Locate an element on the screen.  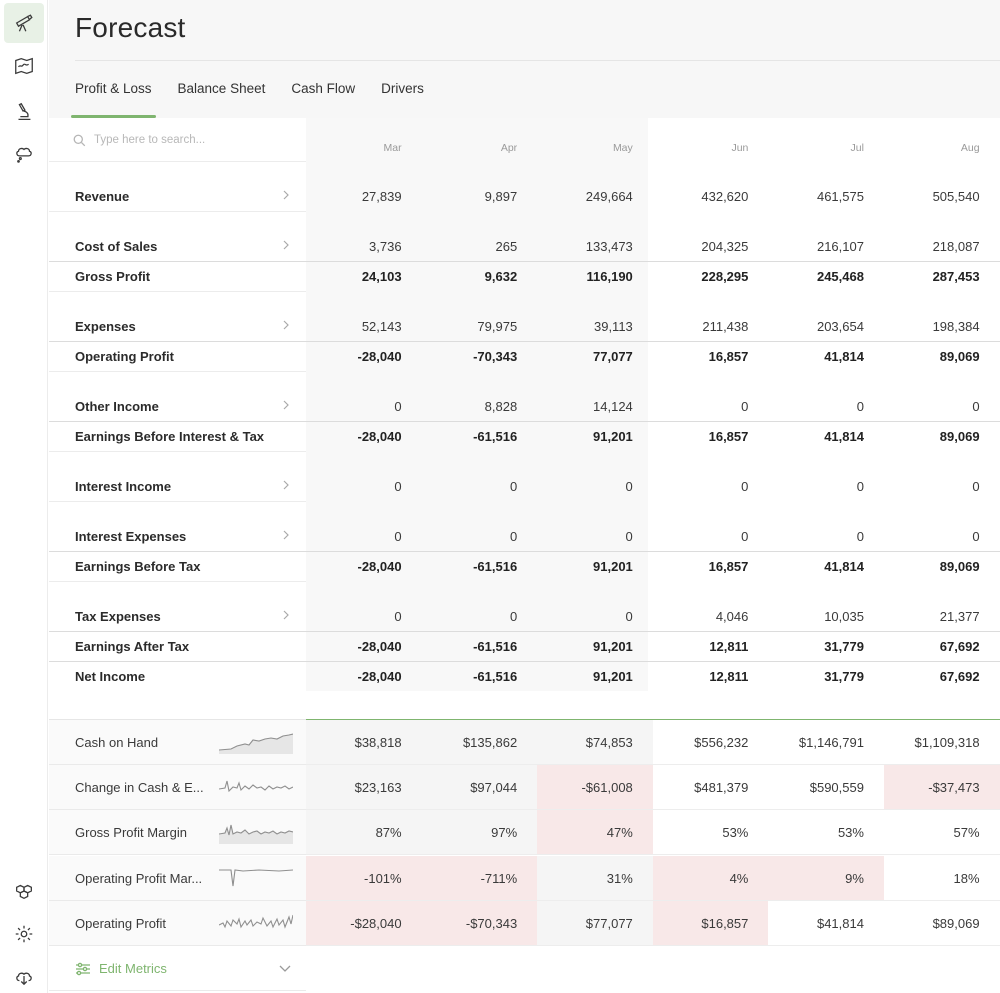
metric-row: Gross Profit Margin 87% 97% 47% 53% 53% 57% is located at coordinates (524, 832).